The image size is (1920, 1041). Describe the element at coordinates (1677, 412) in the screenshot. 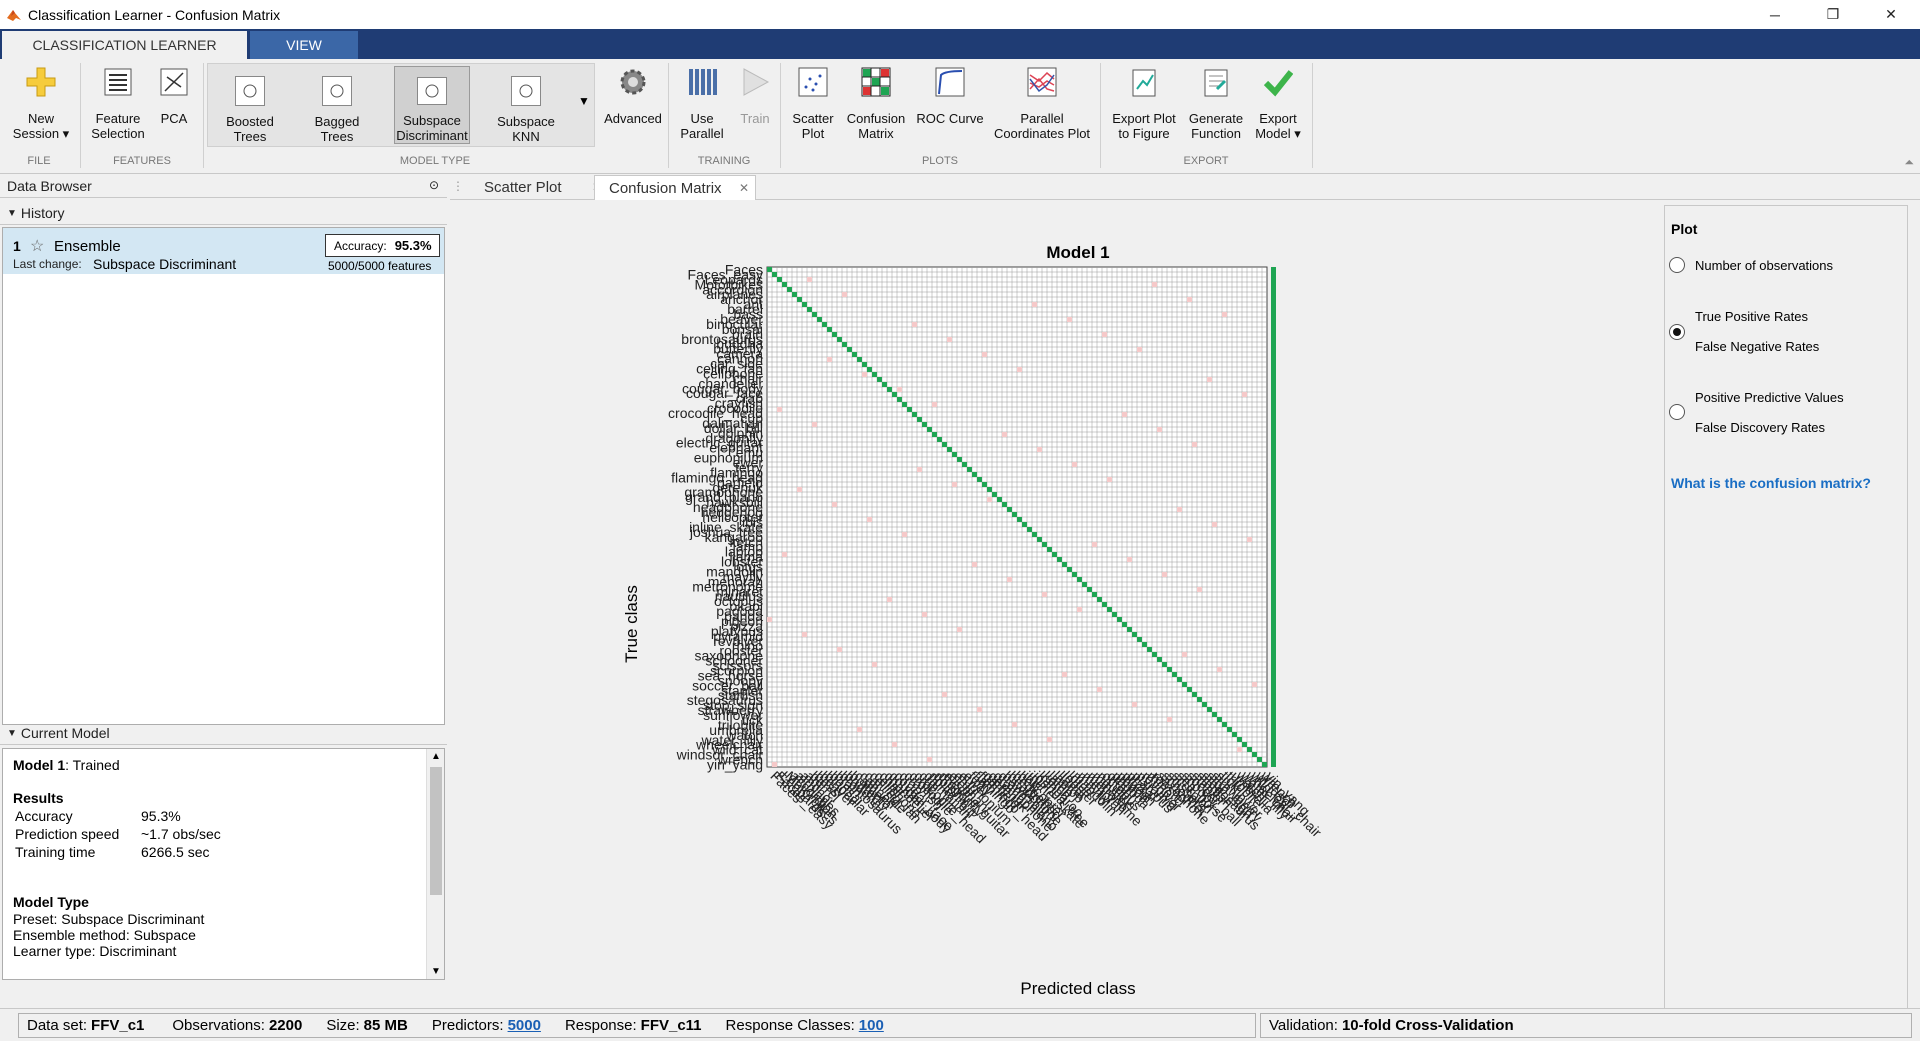

I see `radio-positive-predictive-values` at that location.